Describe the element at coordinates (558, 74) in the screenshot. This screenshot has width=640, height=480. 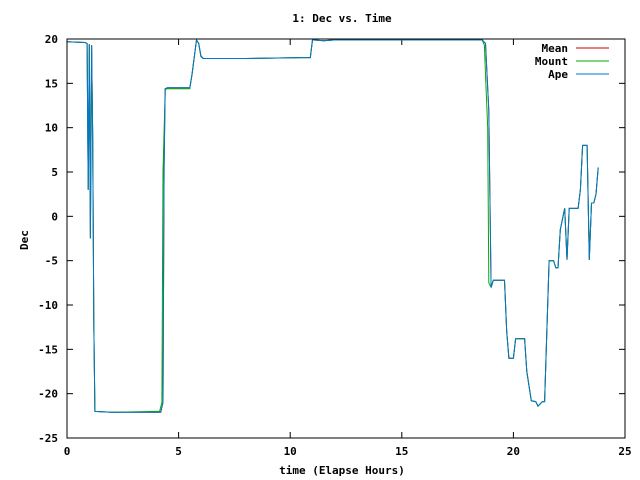
I see `legend-label-ape: Ape` at that location.